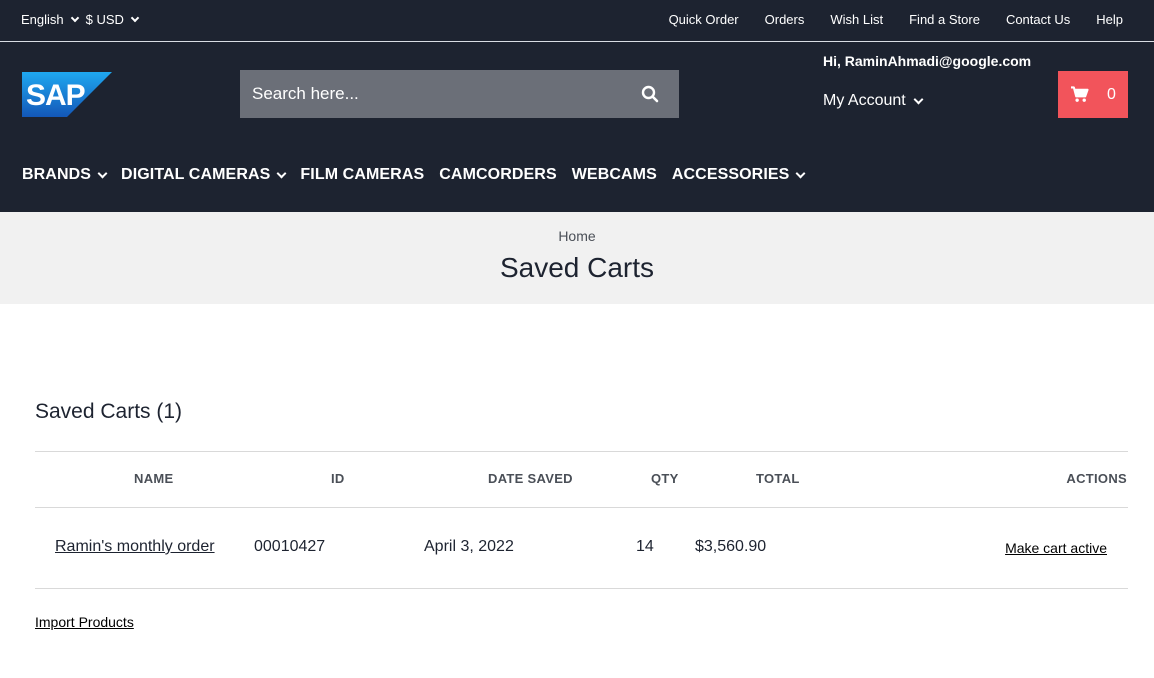  I want to click on my-account-label: My Account, so click(864, 100).